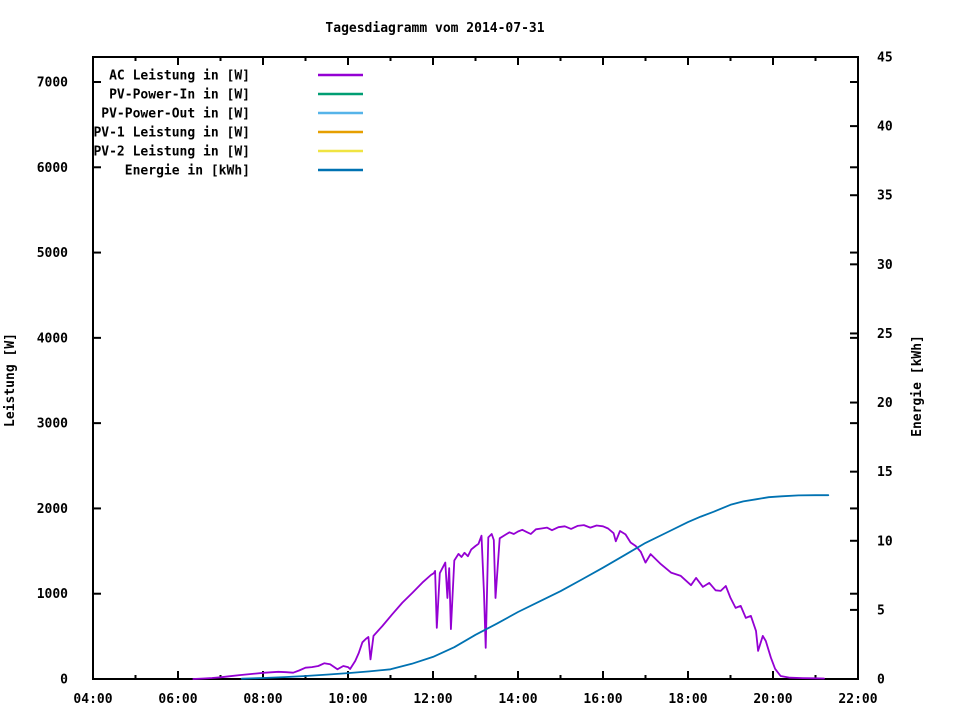  I want to click on y-right-tick-label: 5, so click(881, 610).